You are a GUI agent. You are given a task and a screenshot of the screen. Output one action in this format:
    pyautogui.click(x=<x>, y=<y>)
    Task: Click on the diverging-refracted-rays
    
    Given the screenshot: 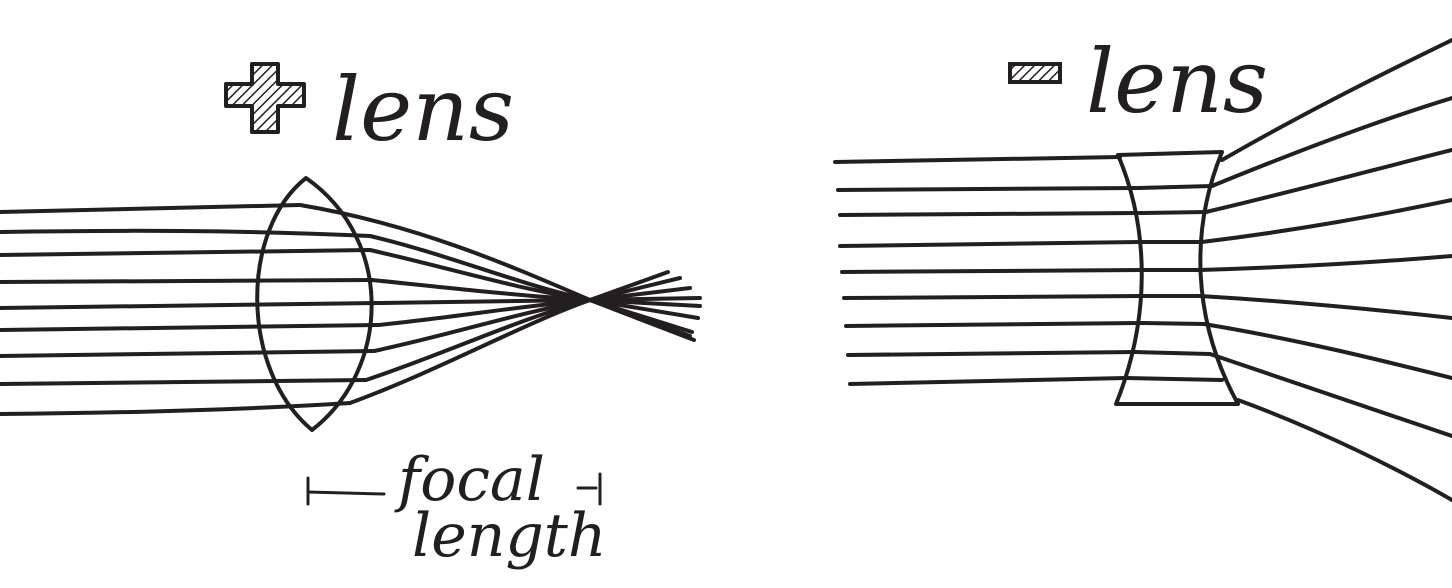 What is the action you would take?
    pyautogui.click(x=1325, y=270)
    